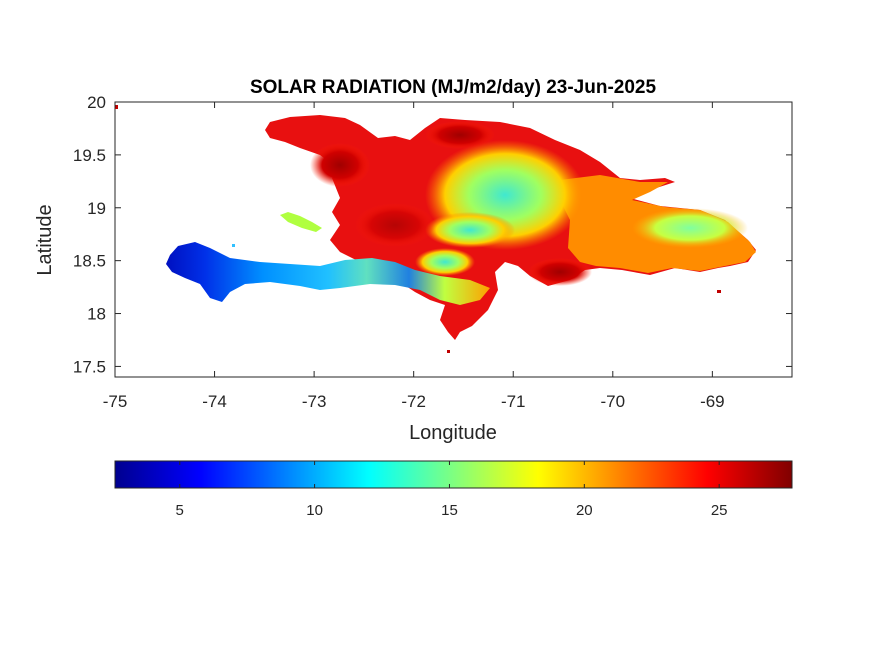 This screenshot has width=875, height=656. Describe the element at coordinates (340, 165) in the screenshot. I see `hot-spot-northwest` at that location.